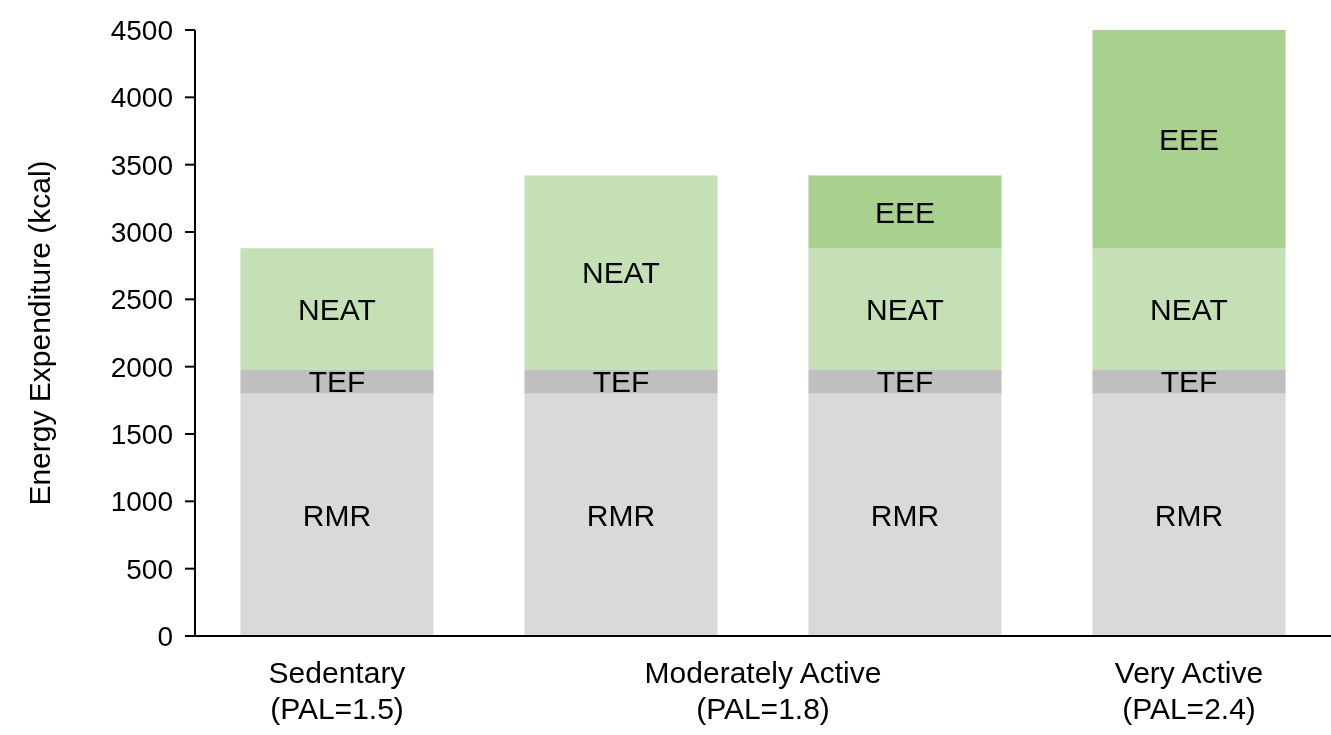 This screenshot has width=1331, height=735. I want to click on series-label: EEE, so click(905, 212).